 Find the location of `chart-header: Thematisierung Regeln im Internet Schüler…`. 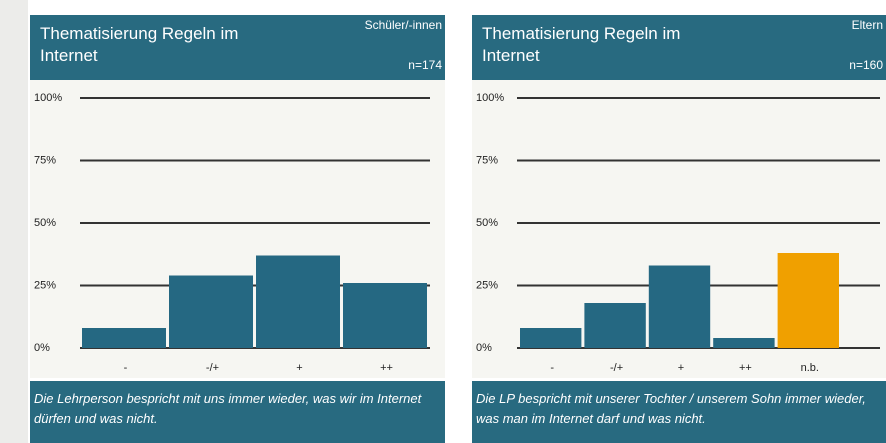

chart-header: Thematisierung Regeln im Internet Schüler… is located at coordinates (237, 47).